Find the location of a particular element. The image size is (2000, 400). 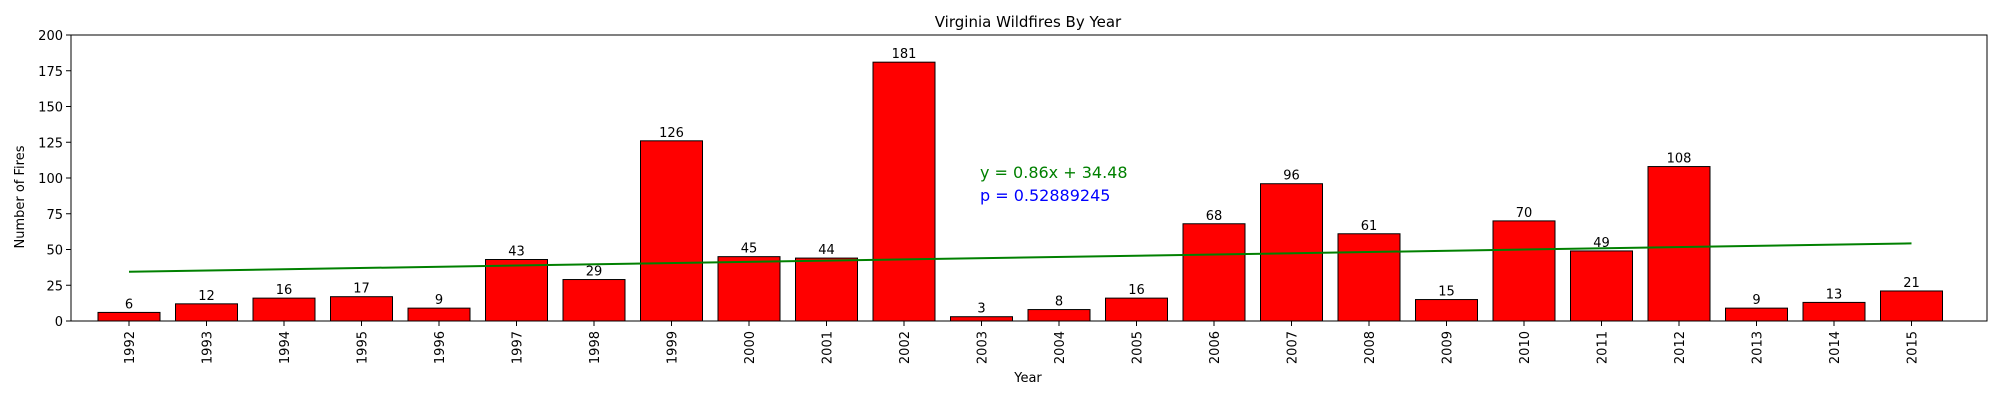

data-label-2004: 8 is located at coordinates (1059, 302).